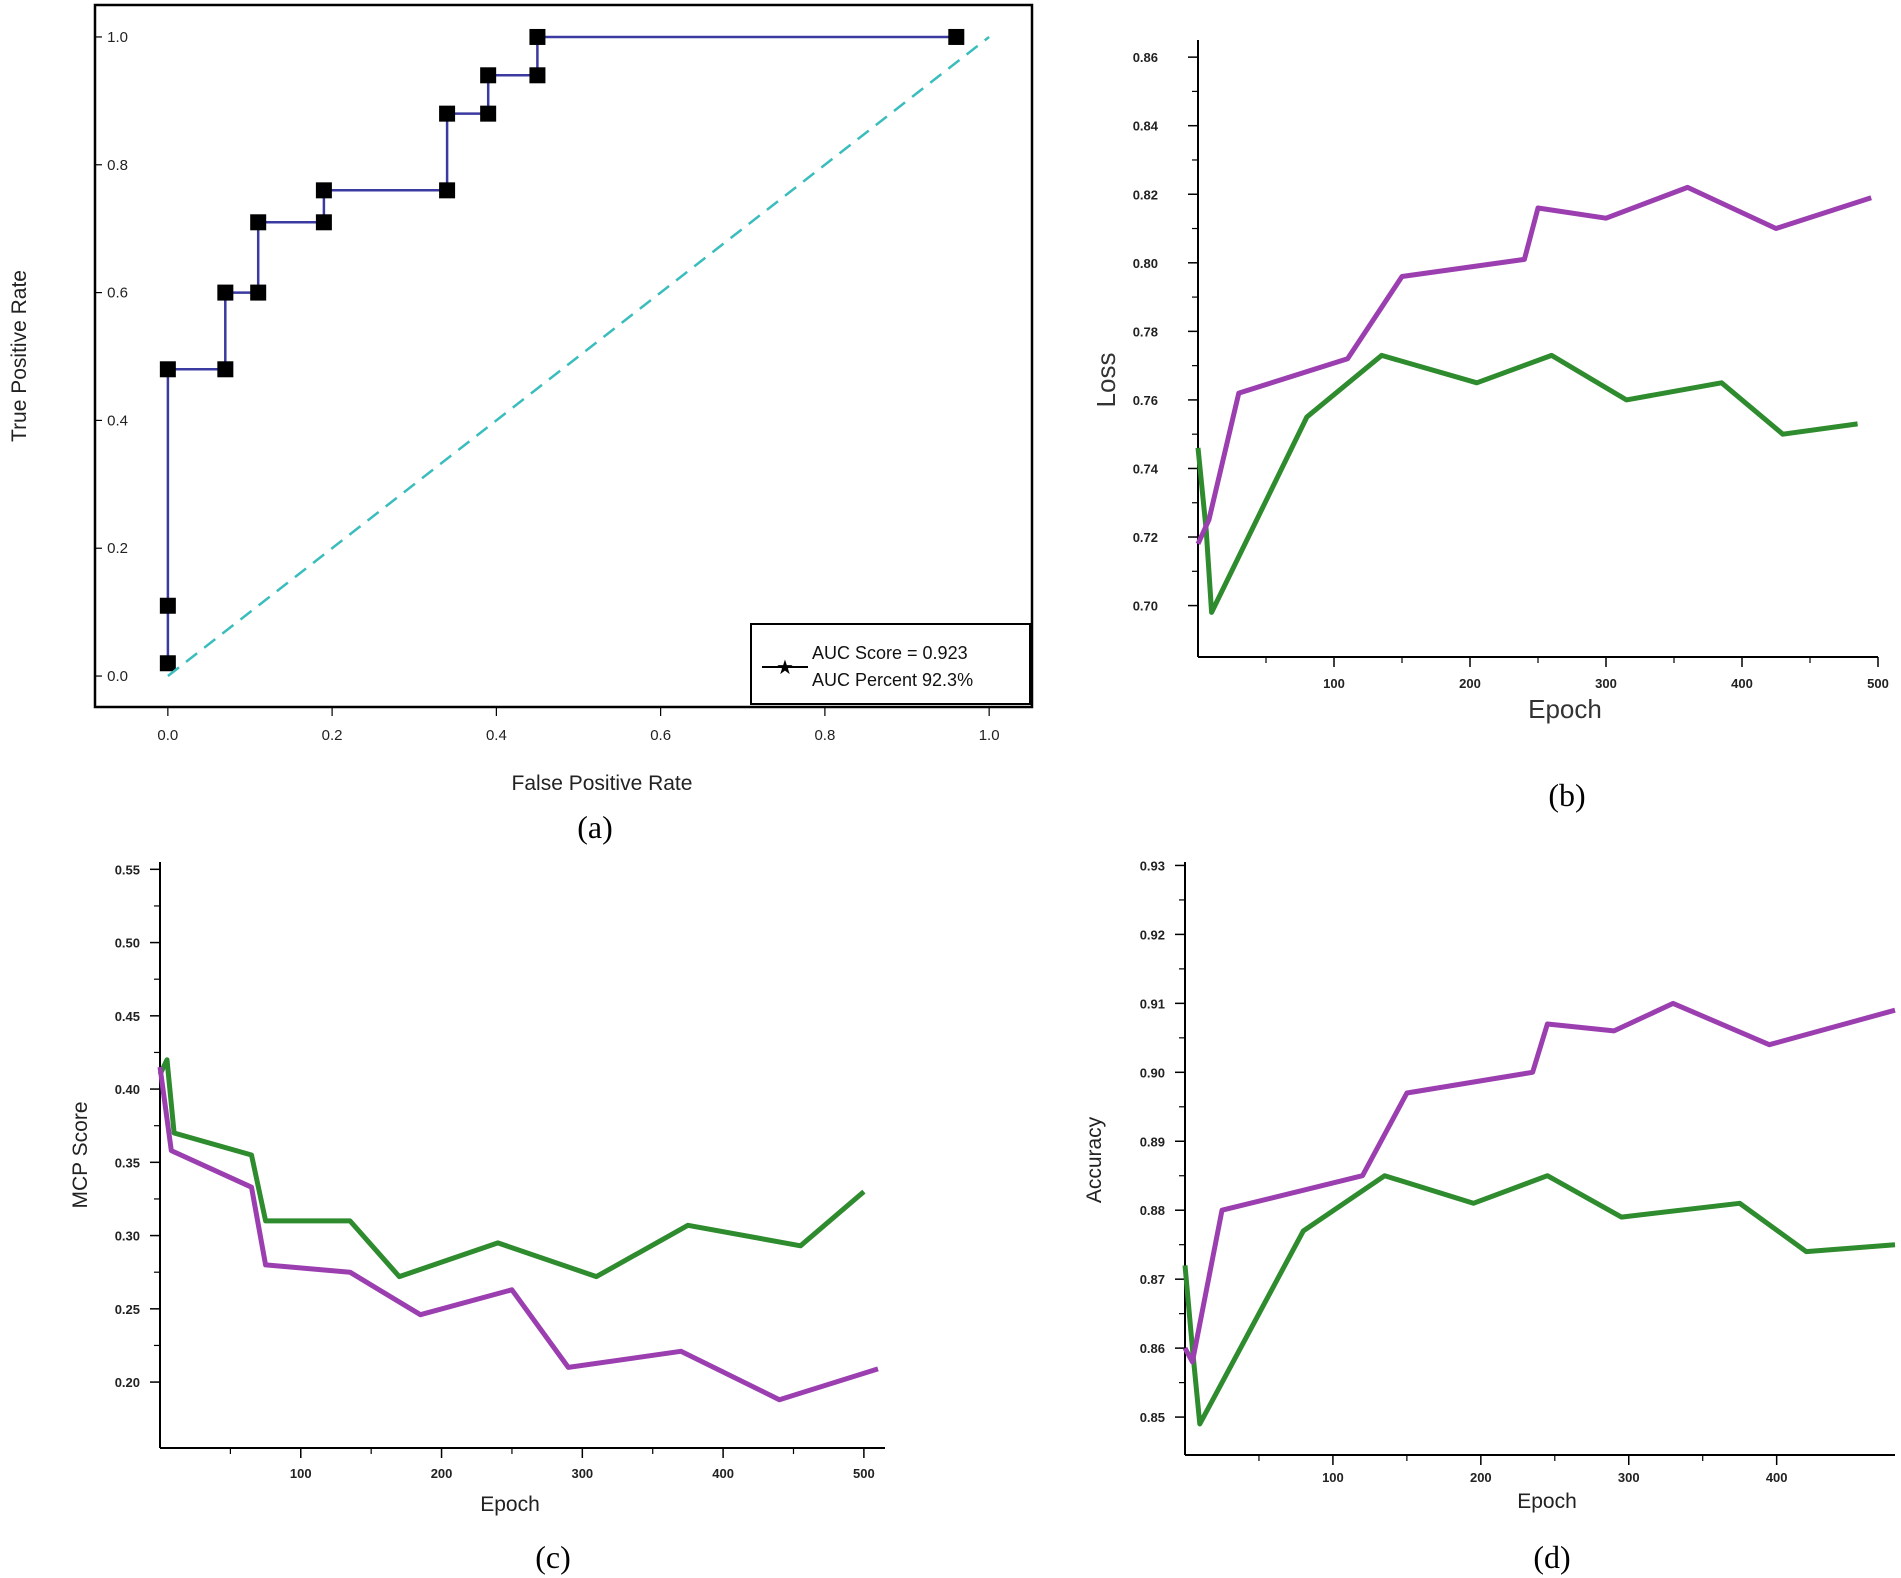  What do you see at coordinates (117, 165) in the screenshot?
I see `ytick-label: 0.8` at bounding box center [117, 165].